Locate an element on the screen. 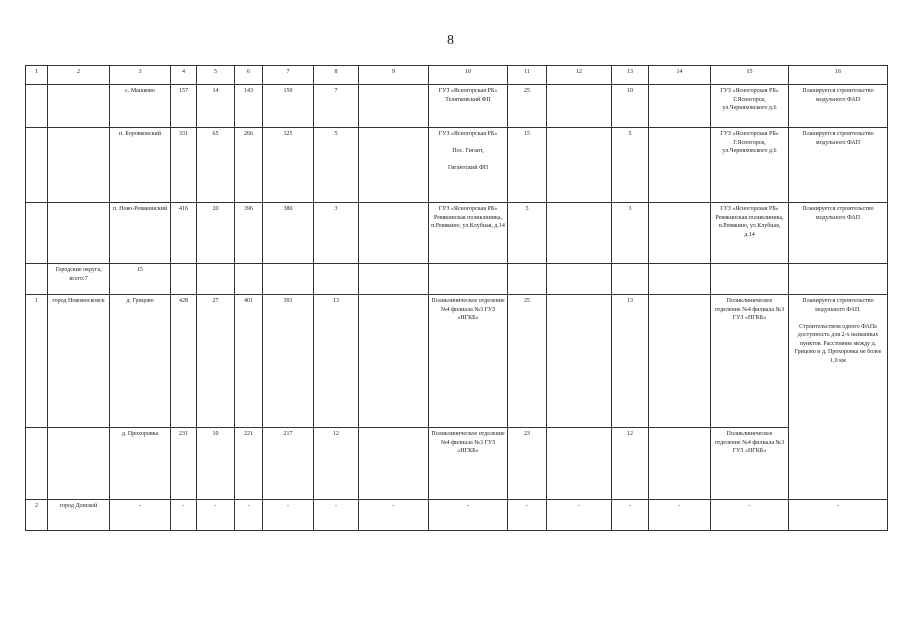 This screenshot has width=905, height=640. table-cell: 1 is located at coordinates (36, 361).